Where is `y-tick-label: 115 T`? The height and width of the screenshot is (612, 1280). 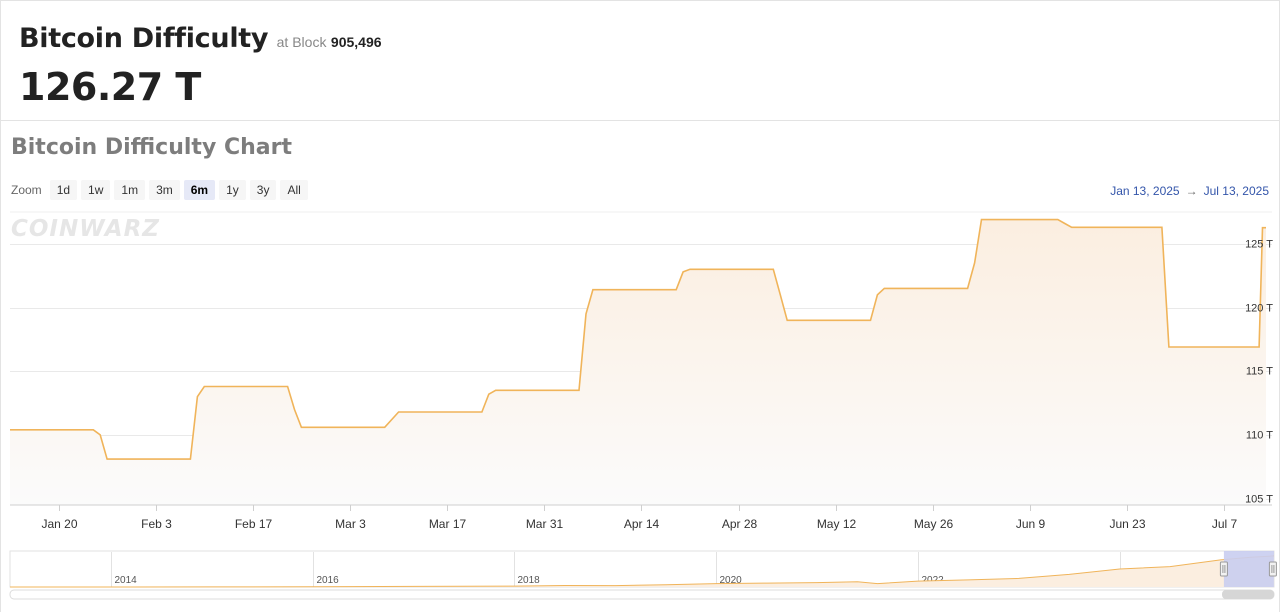
y-tick-label: 115 T is located at coordinates (1259, 372).